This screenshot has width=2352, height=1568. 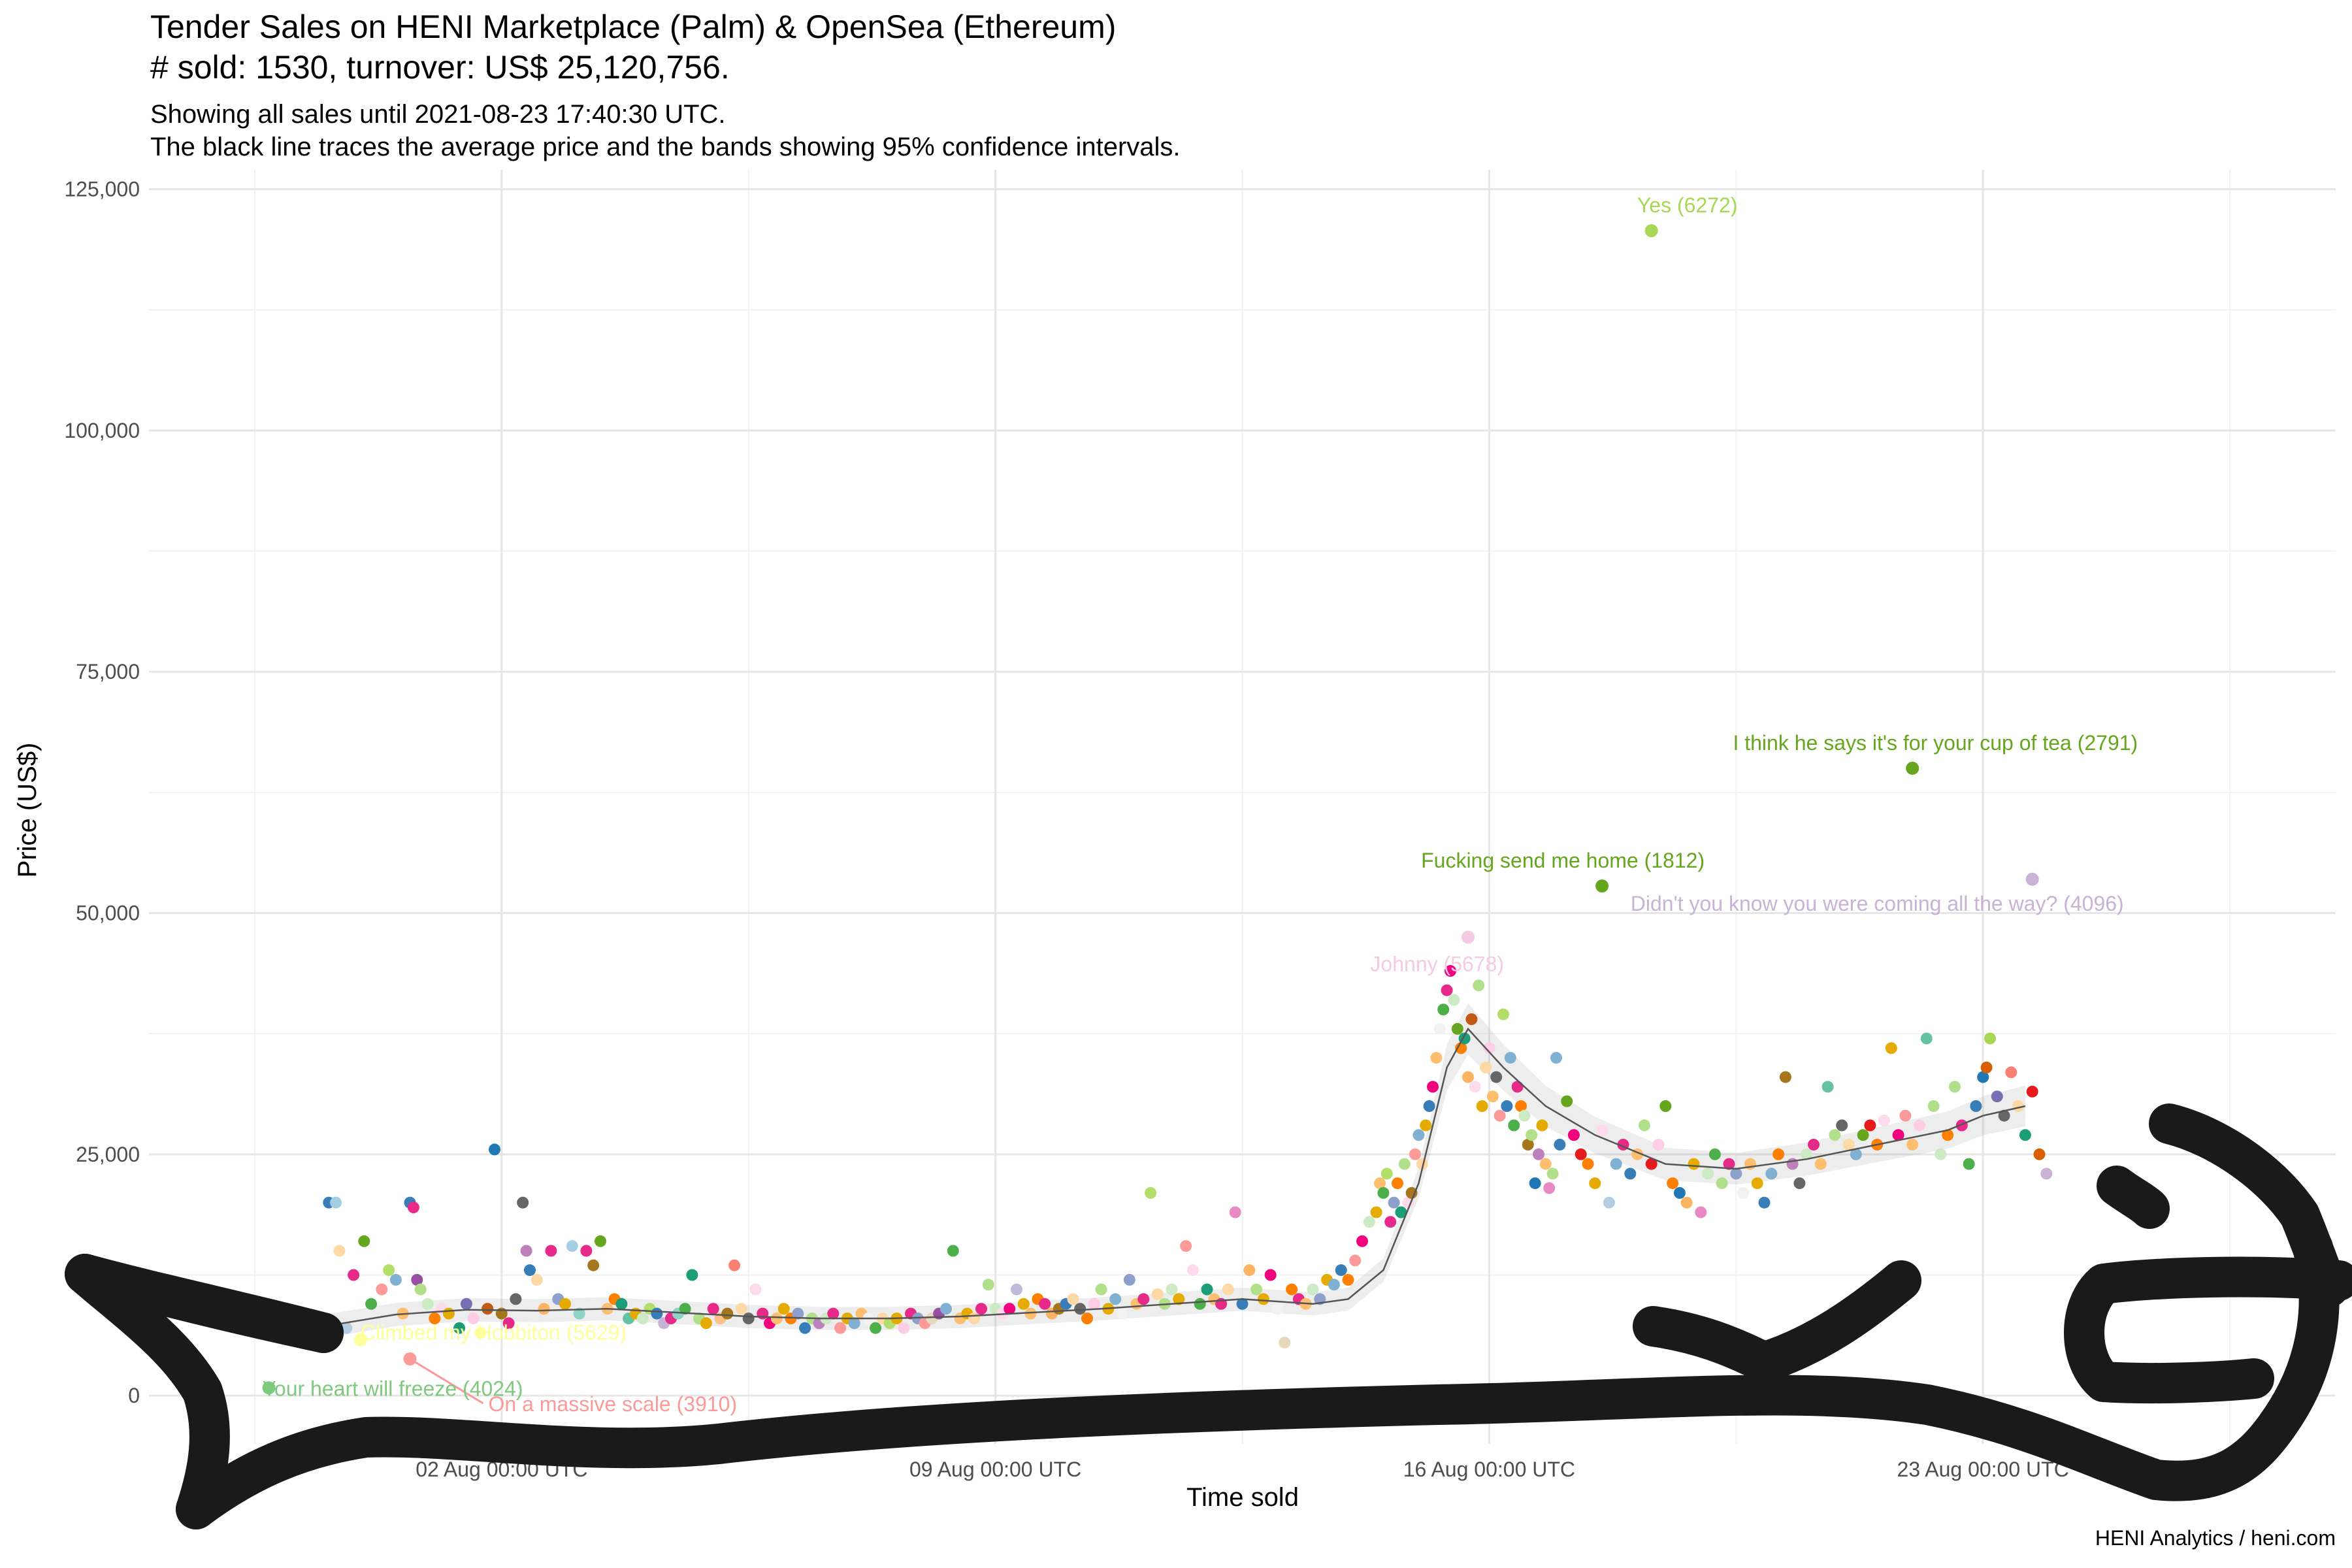 I want to click on scribble-stroke-eye, so click(x=2133, y=1197).